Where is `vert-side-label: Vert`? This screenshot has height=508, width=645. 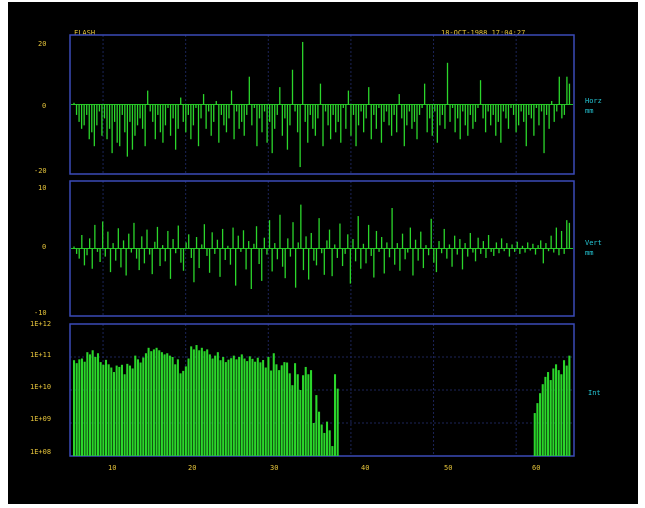 vert-side-label: Vert is located at coordinates (593, 243).